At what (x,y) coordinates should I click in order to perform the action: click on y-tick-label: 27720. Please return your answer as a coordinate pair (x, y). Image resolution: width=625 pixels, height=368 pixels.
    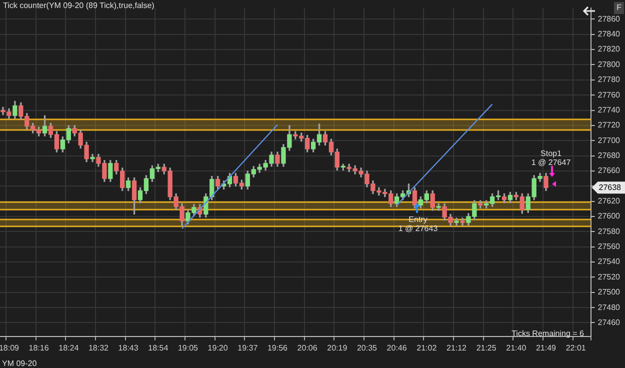
    Looking at the image, I should click on (609, 125).